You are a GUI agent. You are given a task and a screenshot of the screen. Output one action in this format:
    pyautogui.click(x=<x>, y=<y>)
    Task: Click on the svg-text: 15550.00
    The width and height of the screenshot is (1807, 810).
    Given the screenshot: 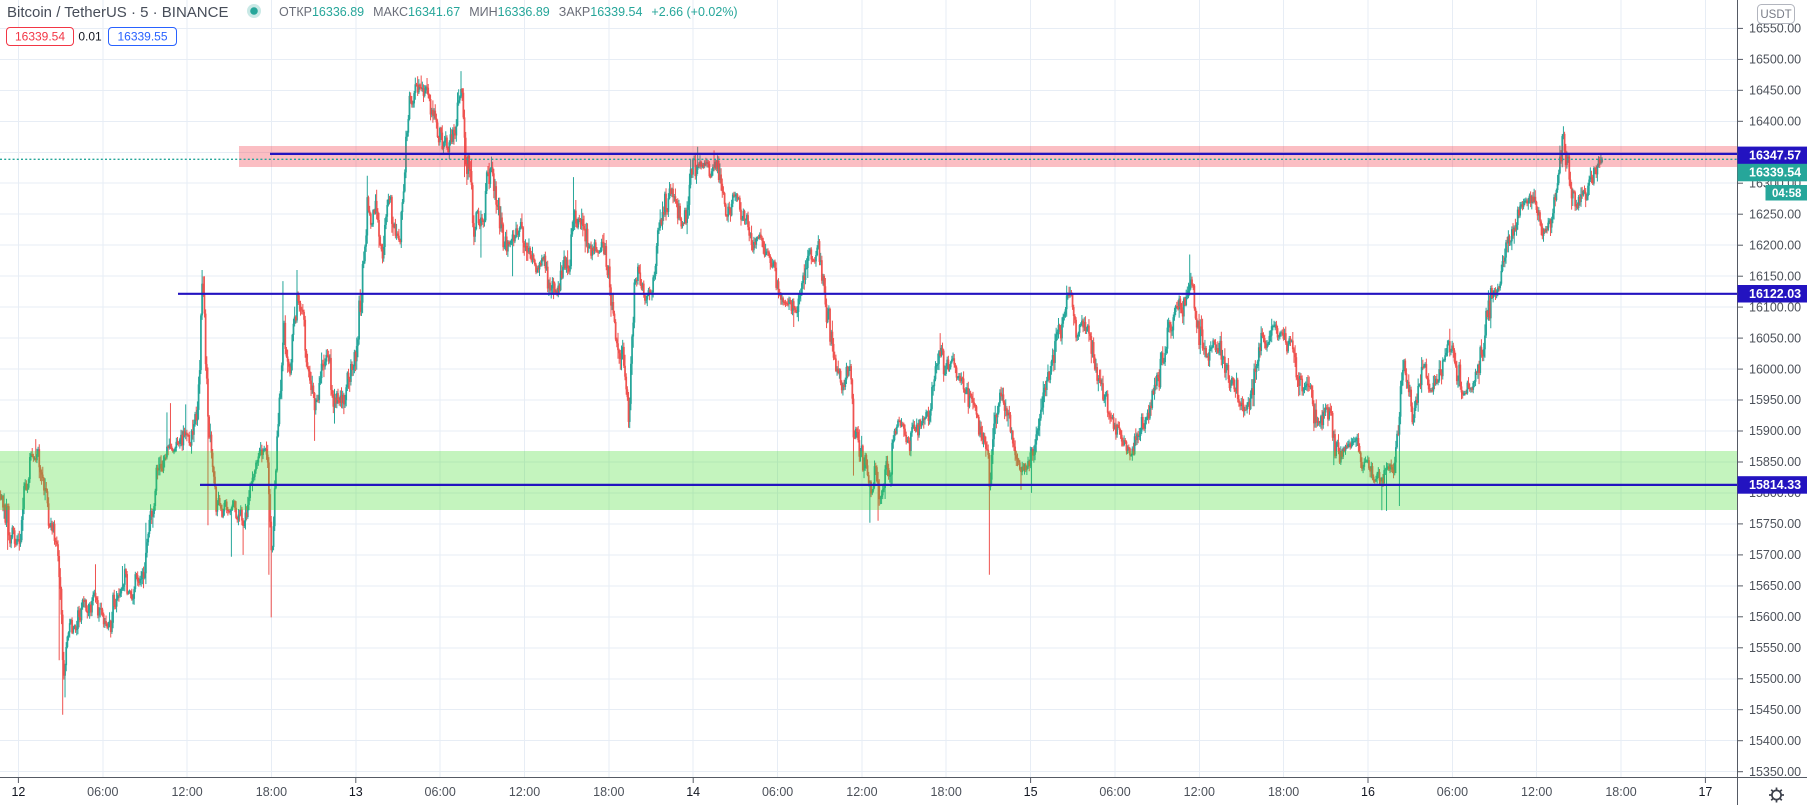 What is the action you would take?
    pyautogui.click(x=1775, y=648)
    